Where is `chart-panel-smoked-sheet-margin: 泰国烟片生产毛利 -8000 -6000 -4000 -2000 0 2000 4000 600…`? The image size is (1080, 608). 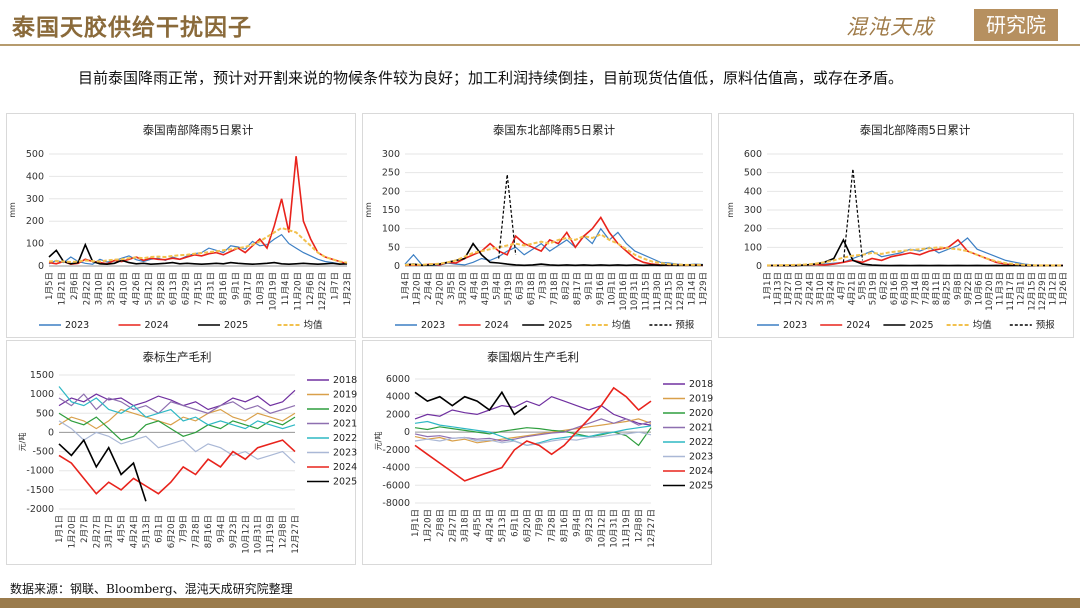
chart-panel-smoked-sheet-margin: 泰国烟片生产毛利 -8000 -6000 -4000 -2000 0 2000 4000 600… is located at coordinates (537, 452).